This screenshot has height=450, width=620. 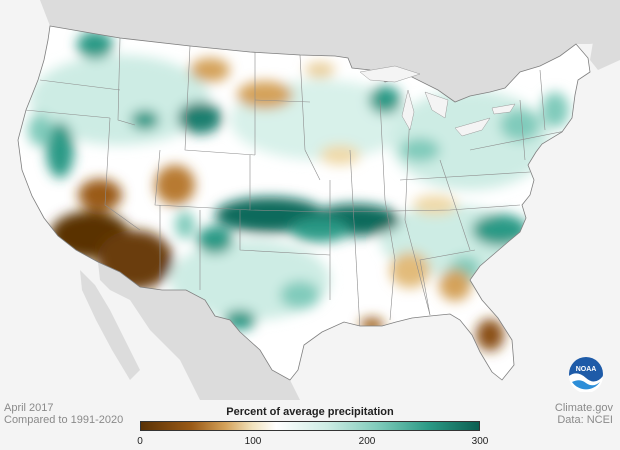 I want to click on legend-color-bar, so click(x=310, y=426).